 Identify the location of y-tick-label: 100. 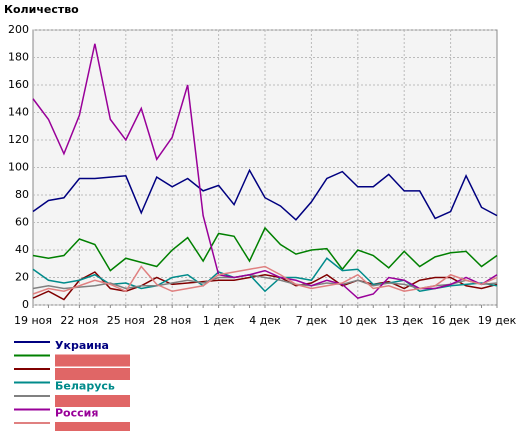
(18, 167).